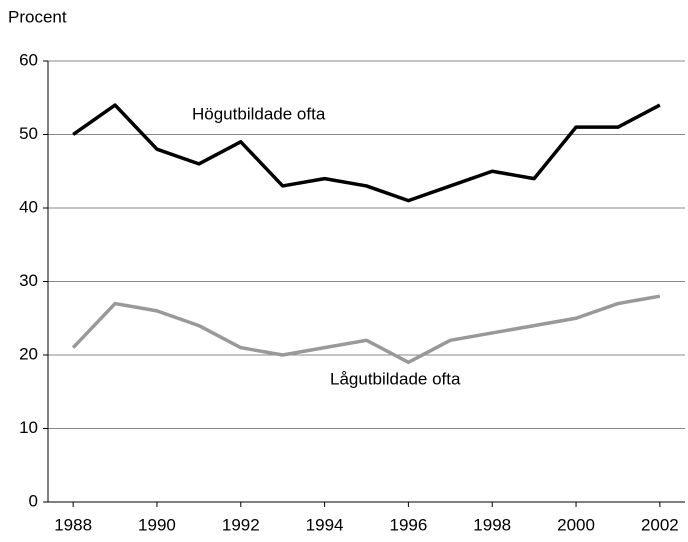  What do you see at coordinates (492, 524) in the screenshot?
I see `x-tick-label: 1998` at bounding box center [492, 524].